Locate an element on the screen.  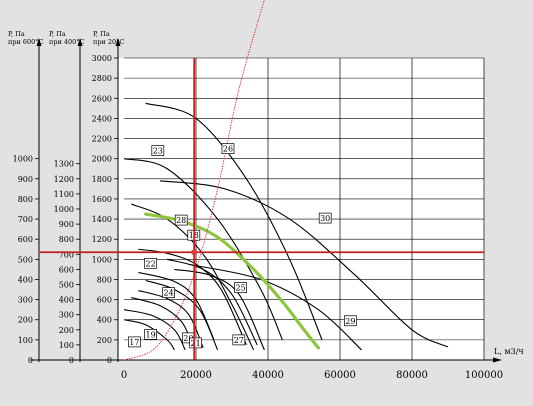
x-axis-label: L, м3/ч is located at coordinates (509, 351).